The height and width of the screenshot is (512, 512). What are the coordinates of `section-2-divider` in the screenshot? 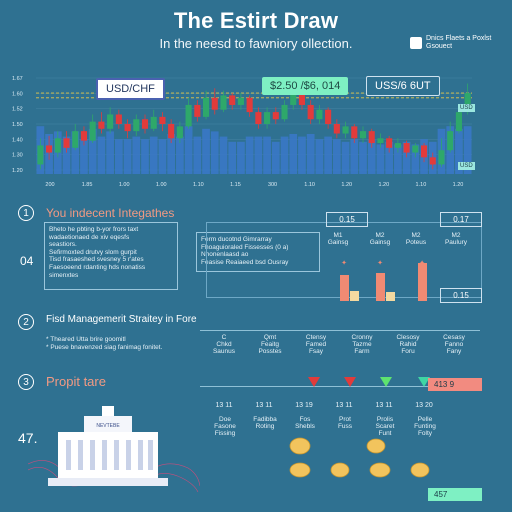 It's located at (340, 330).